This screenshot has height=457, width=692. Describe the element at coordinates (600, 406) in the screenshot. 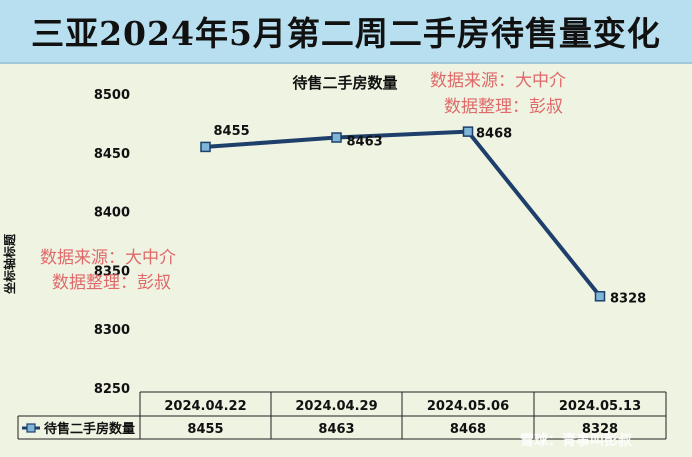

I see `x-category-label: 2024.05.13` at that location.